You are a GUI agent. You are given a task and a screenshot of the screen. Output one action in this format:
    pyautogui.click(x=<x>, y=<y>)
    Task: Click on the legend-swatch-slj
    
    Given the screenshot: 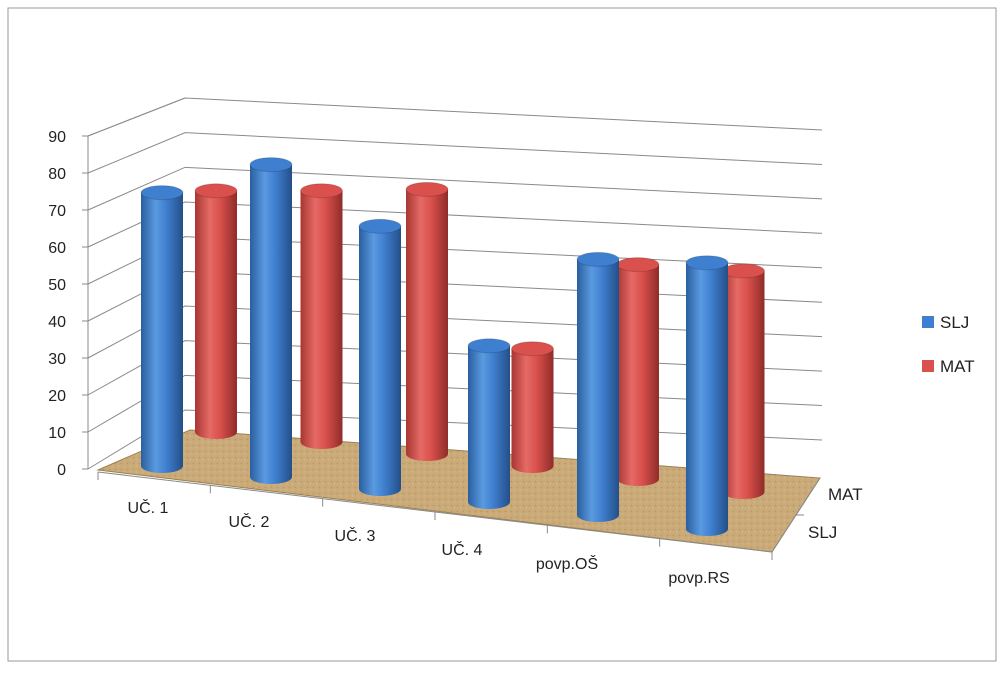 What is the action you would take?
    pyautogui.click(x=928, y=322)
    